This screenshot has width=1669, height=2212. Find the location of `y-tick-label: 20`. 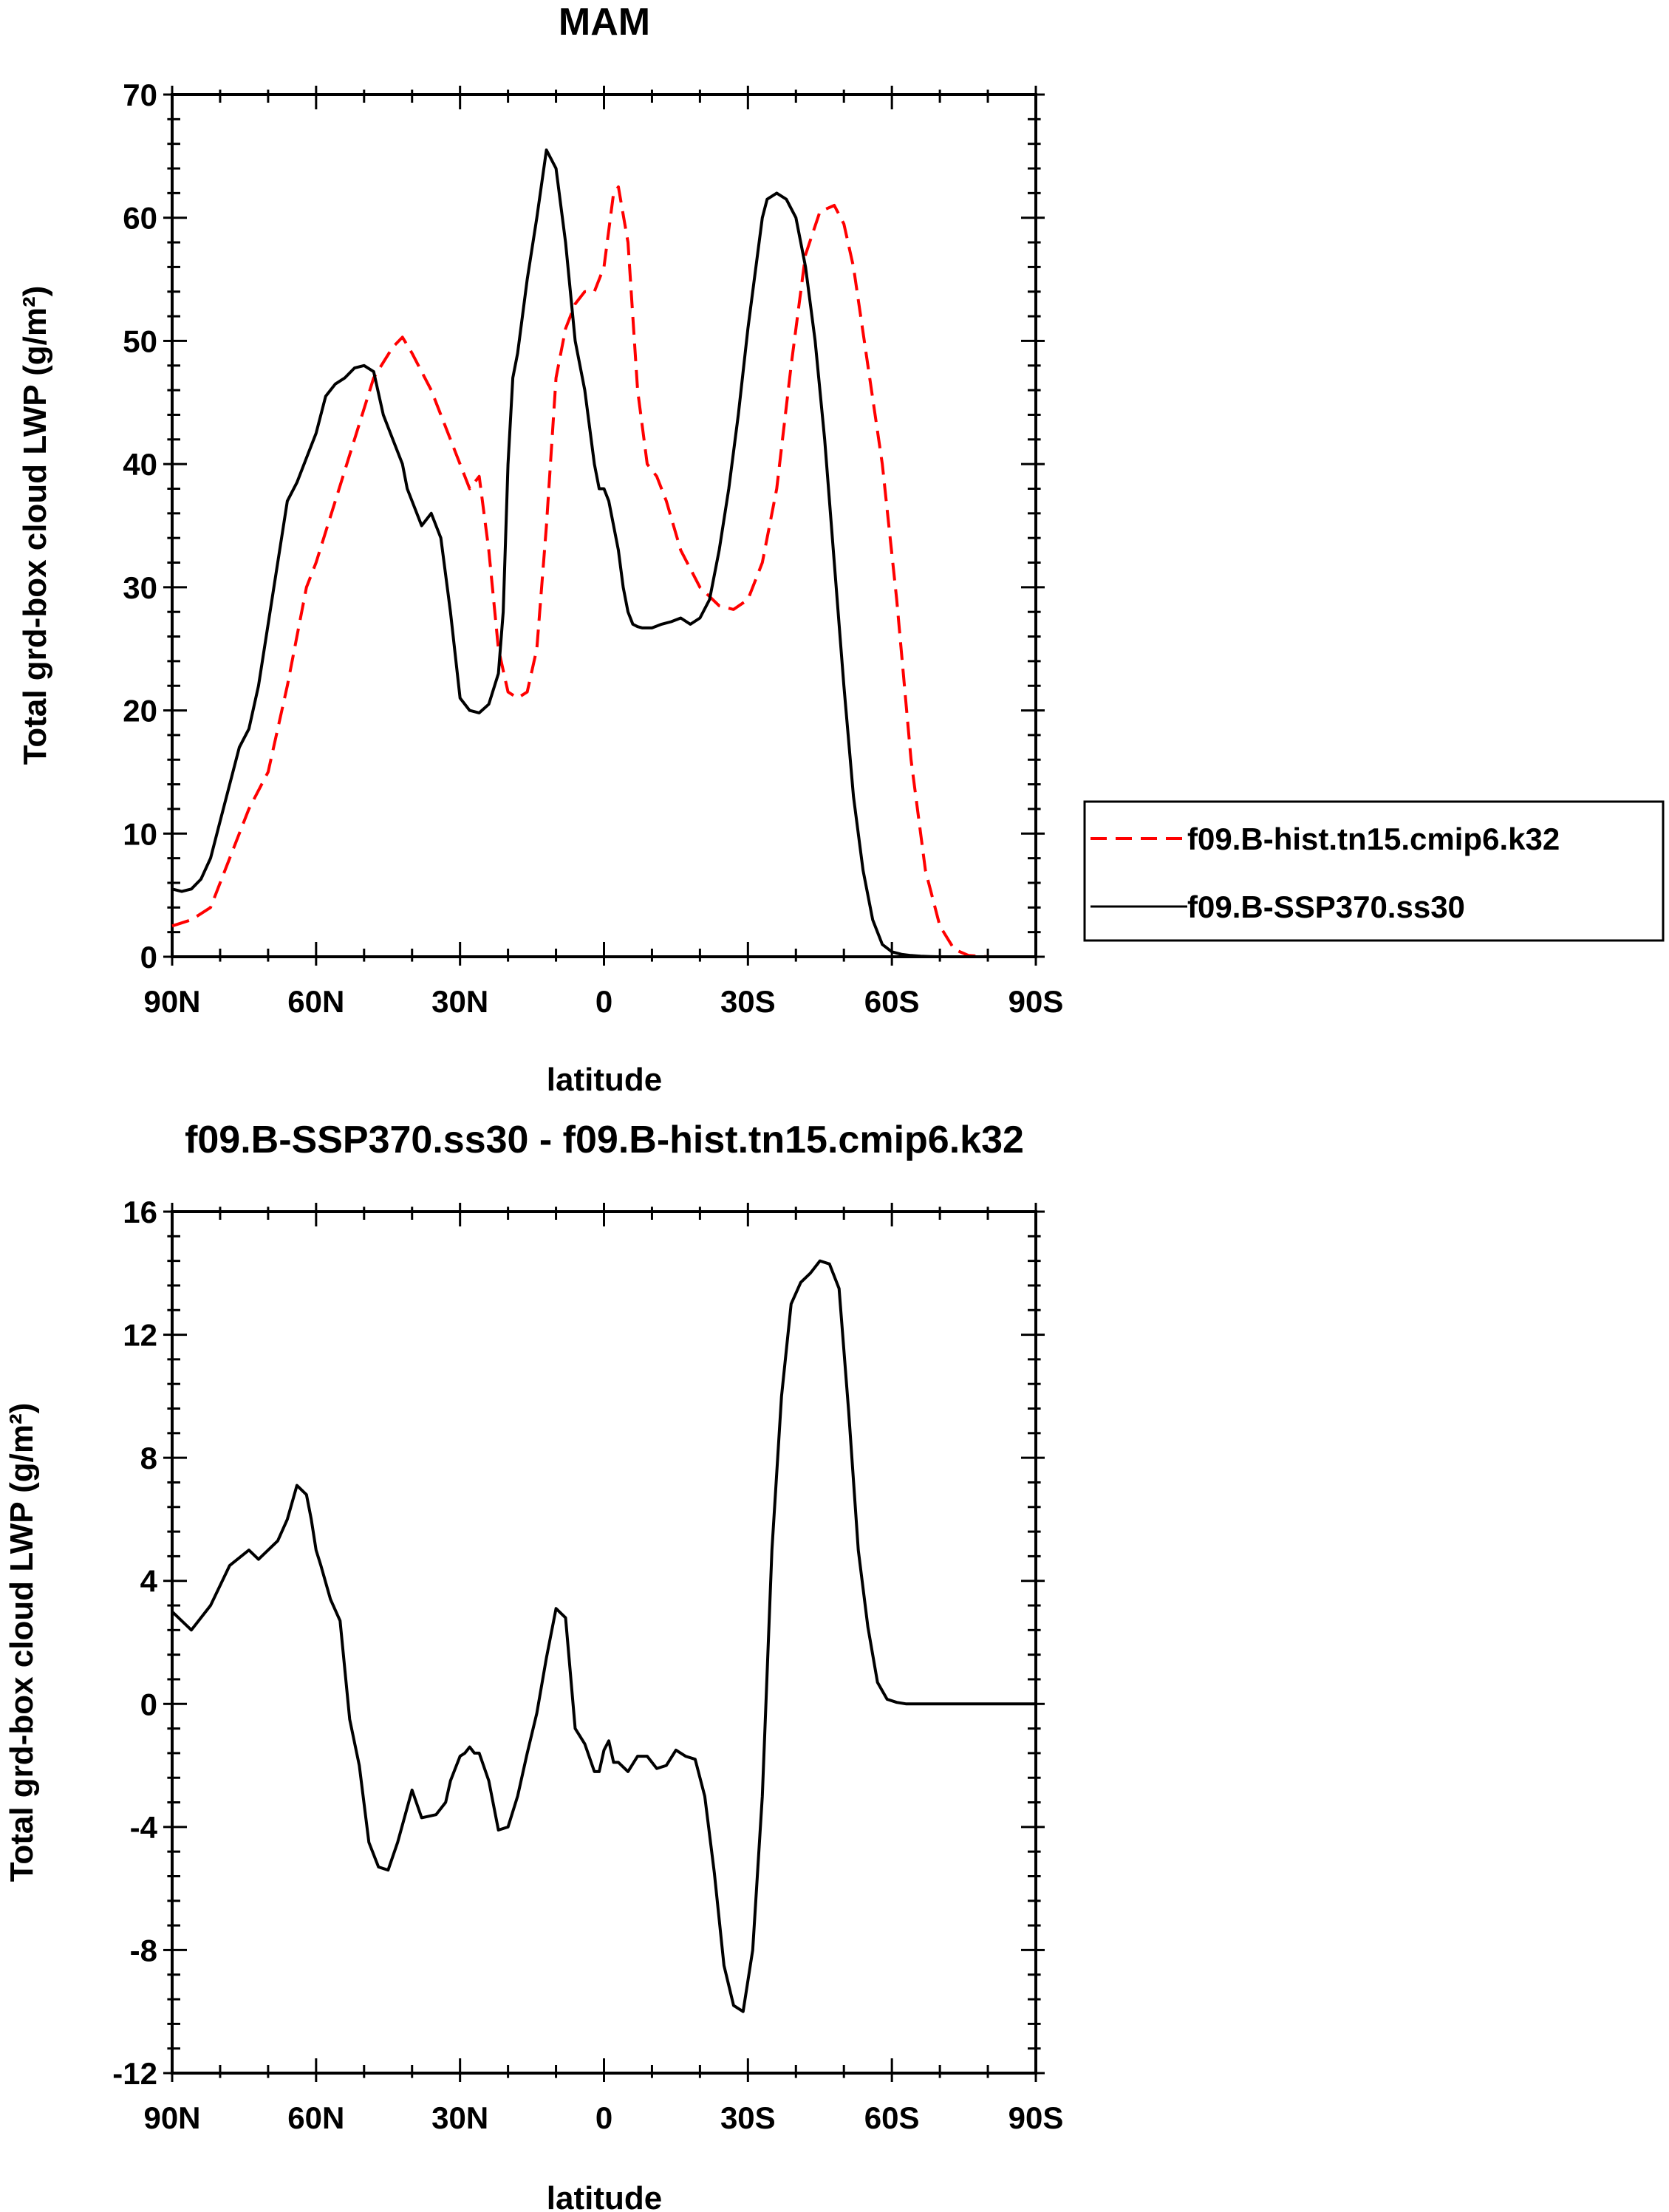

y-tick-label: 20 is located at coordinates (140, 711).